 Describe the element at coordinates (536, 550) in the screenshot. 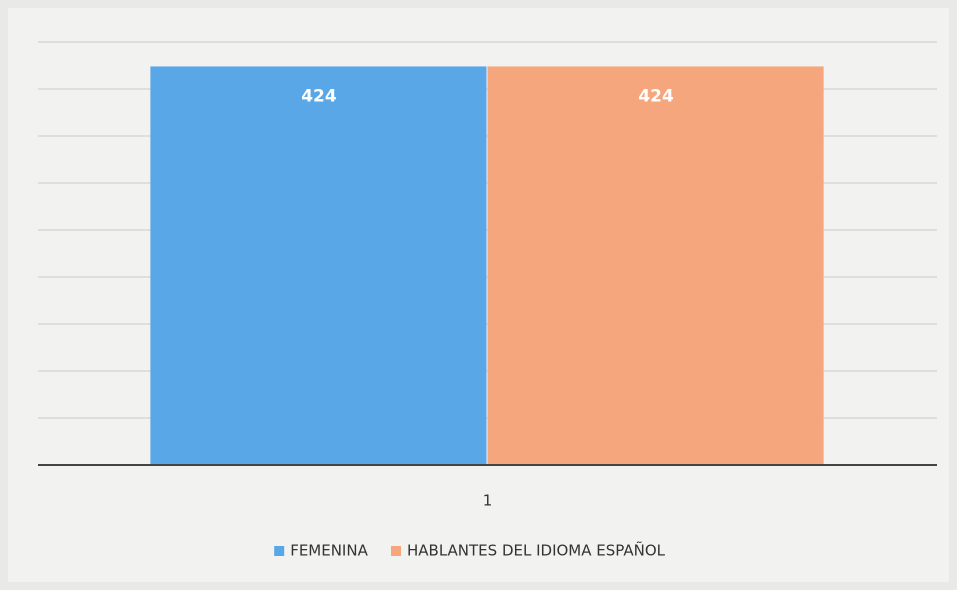

I see `legend-label: HABLANTES DEL IDIOMA ESPAÑOL` at that location.